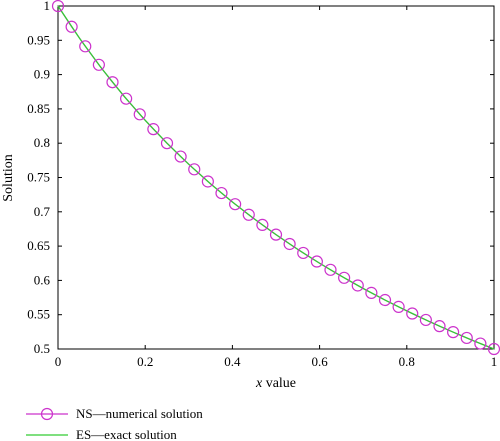 This screenshot has height=441, width=500. I want to click on x-tick-label: 0, so click(58, 361).